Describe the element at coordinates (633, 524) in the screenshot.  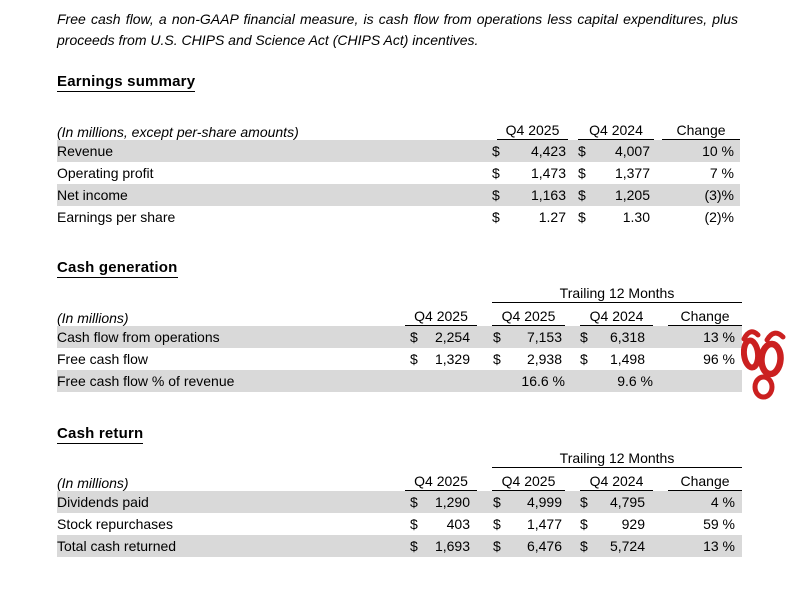
I see `value-ttm-2024: 929` at that location.